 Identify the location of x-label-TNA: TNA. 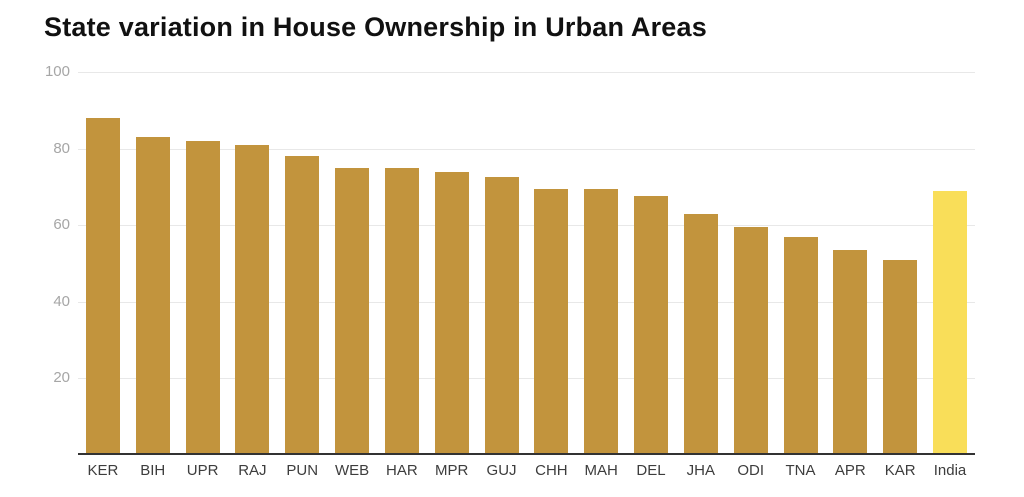
(800, 470).